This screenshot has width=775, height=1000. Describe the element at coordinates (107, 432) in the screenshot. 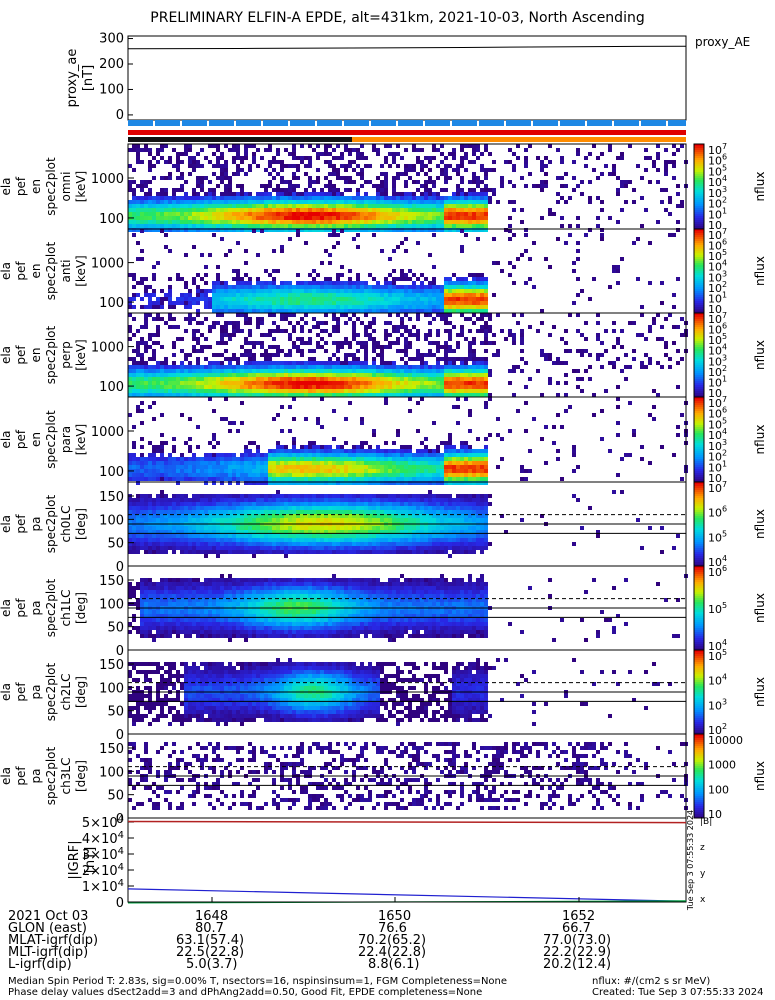

I see `y-tick-label: 1000` at that location.